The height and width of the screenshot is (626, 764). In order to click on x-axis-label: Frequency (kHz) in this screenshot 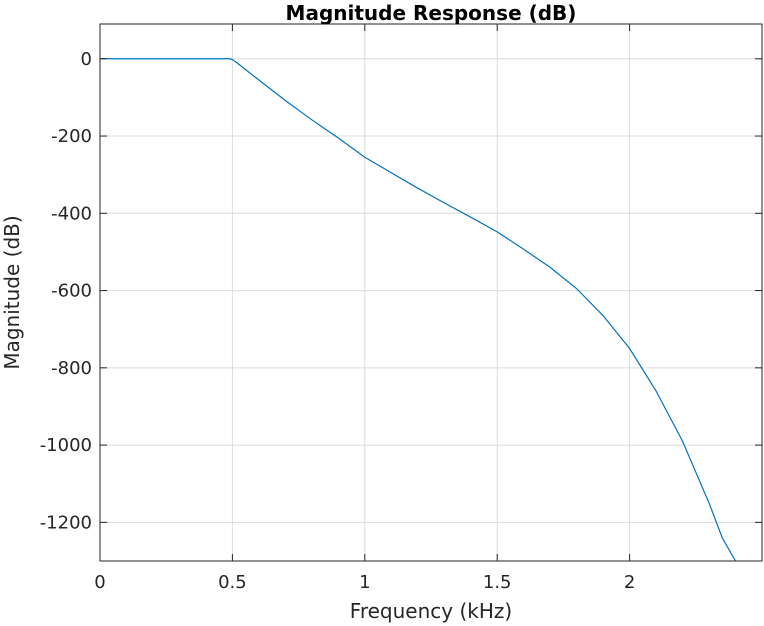, I will do `click(431, 611)`.